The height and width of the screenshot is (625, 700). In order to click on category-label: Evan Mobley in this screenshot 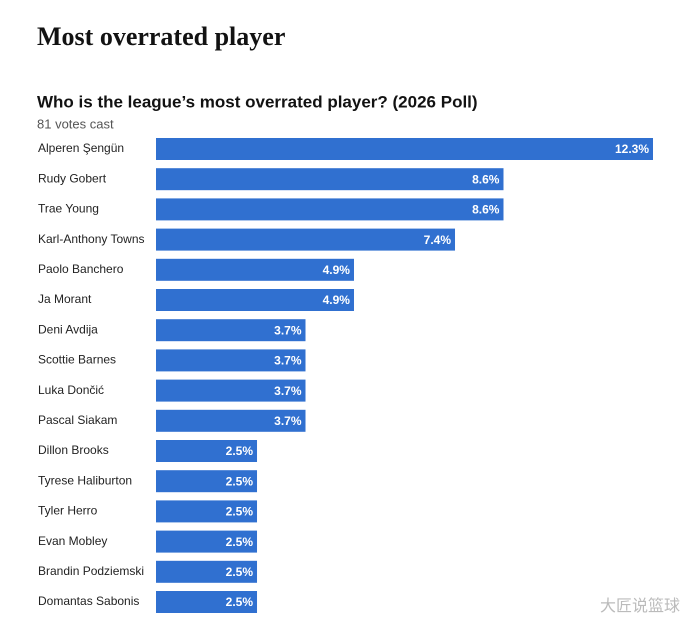, I will do `click(72, 541)`.